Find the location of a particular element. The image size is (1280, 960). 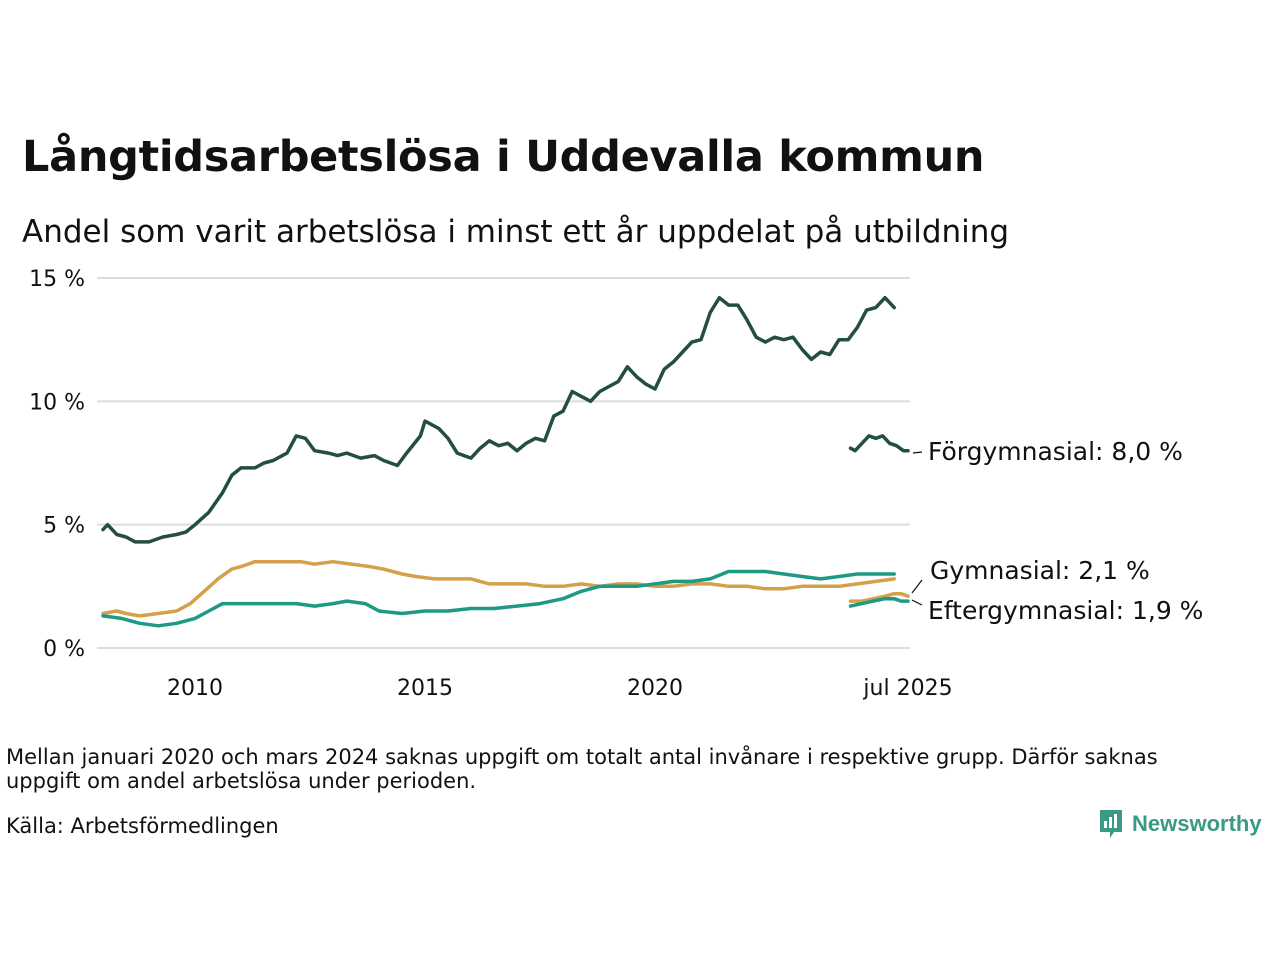

y-tick-label: 5 % is located at coordinates (64, 526).